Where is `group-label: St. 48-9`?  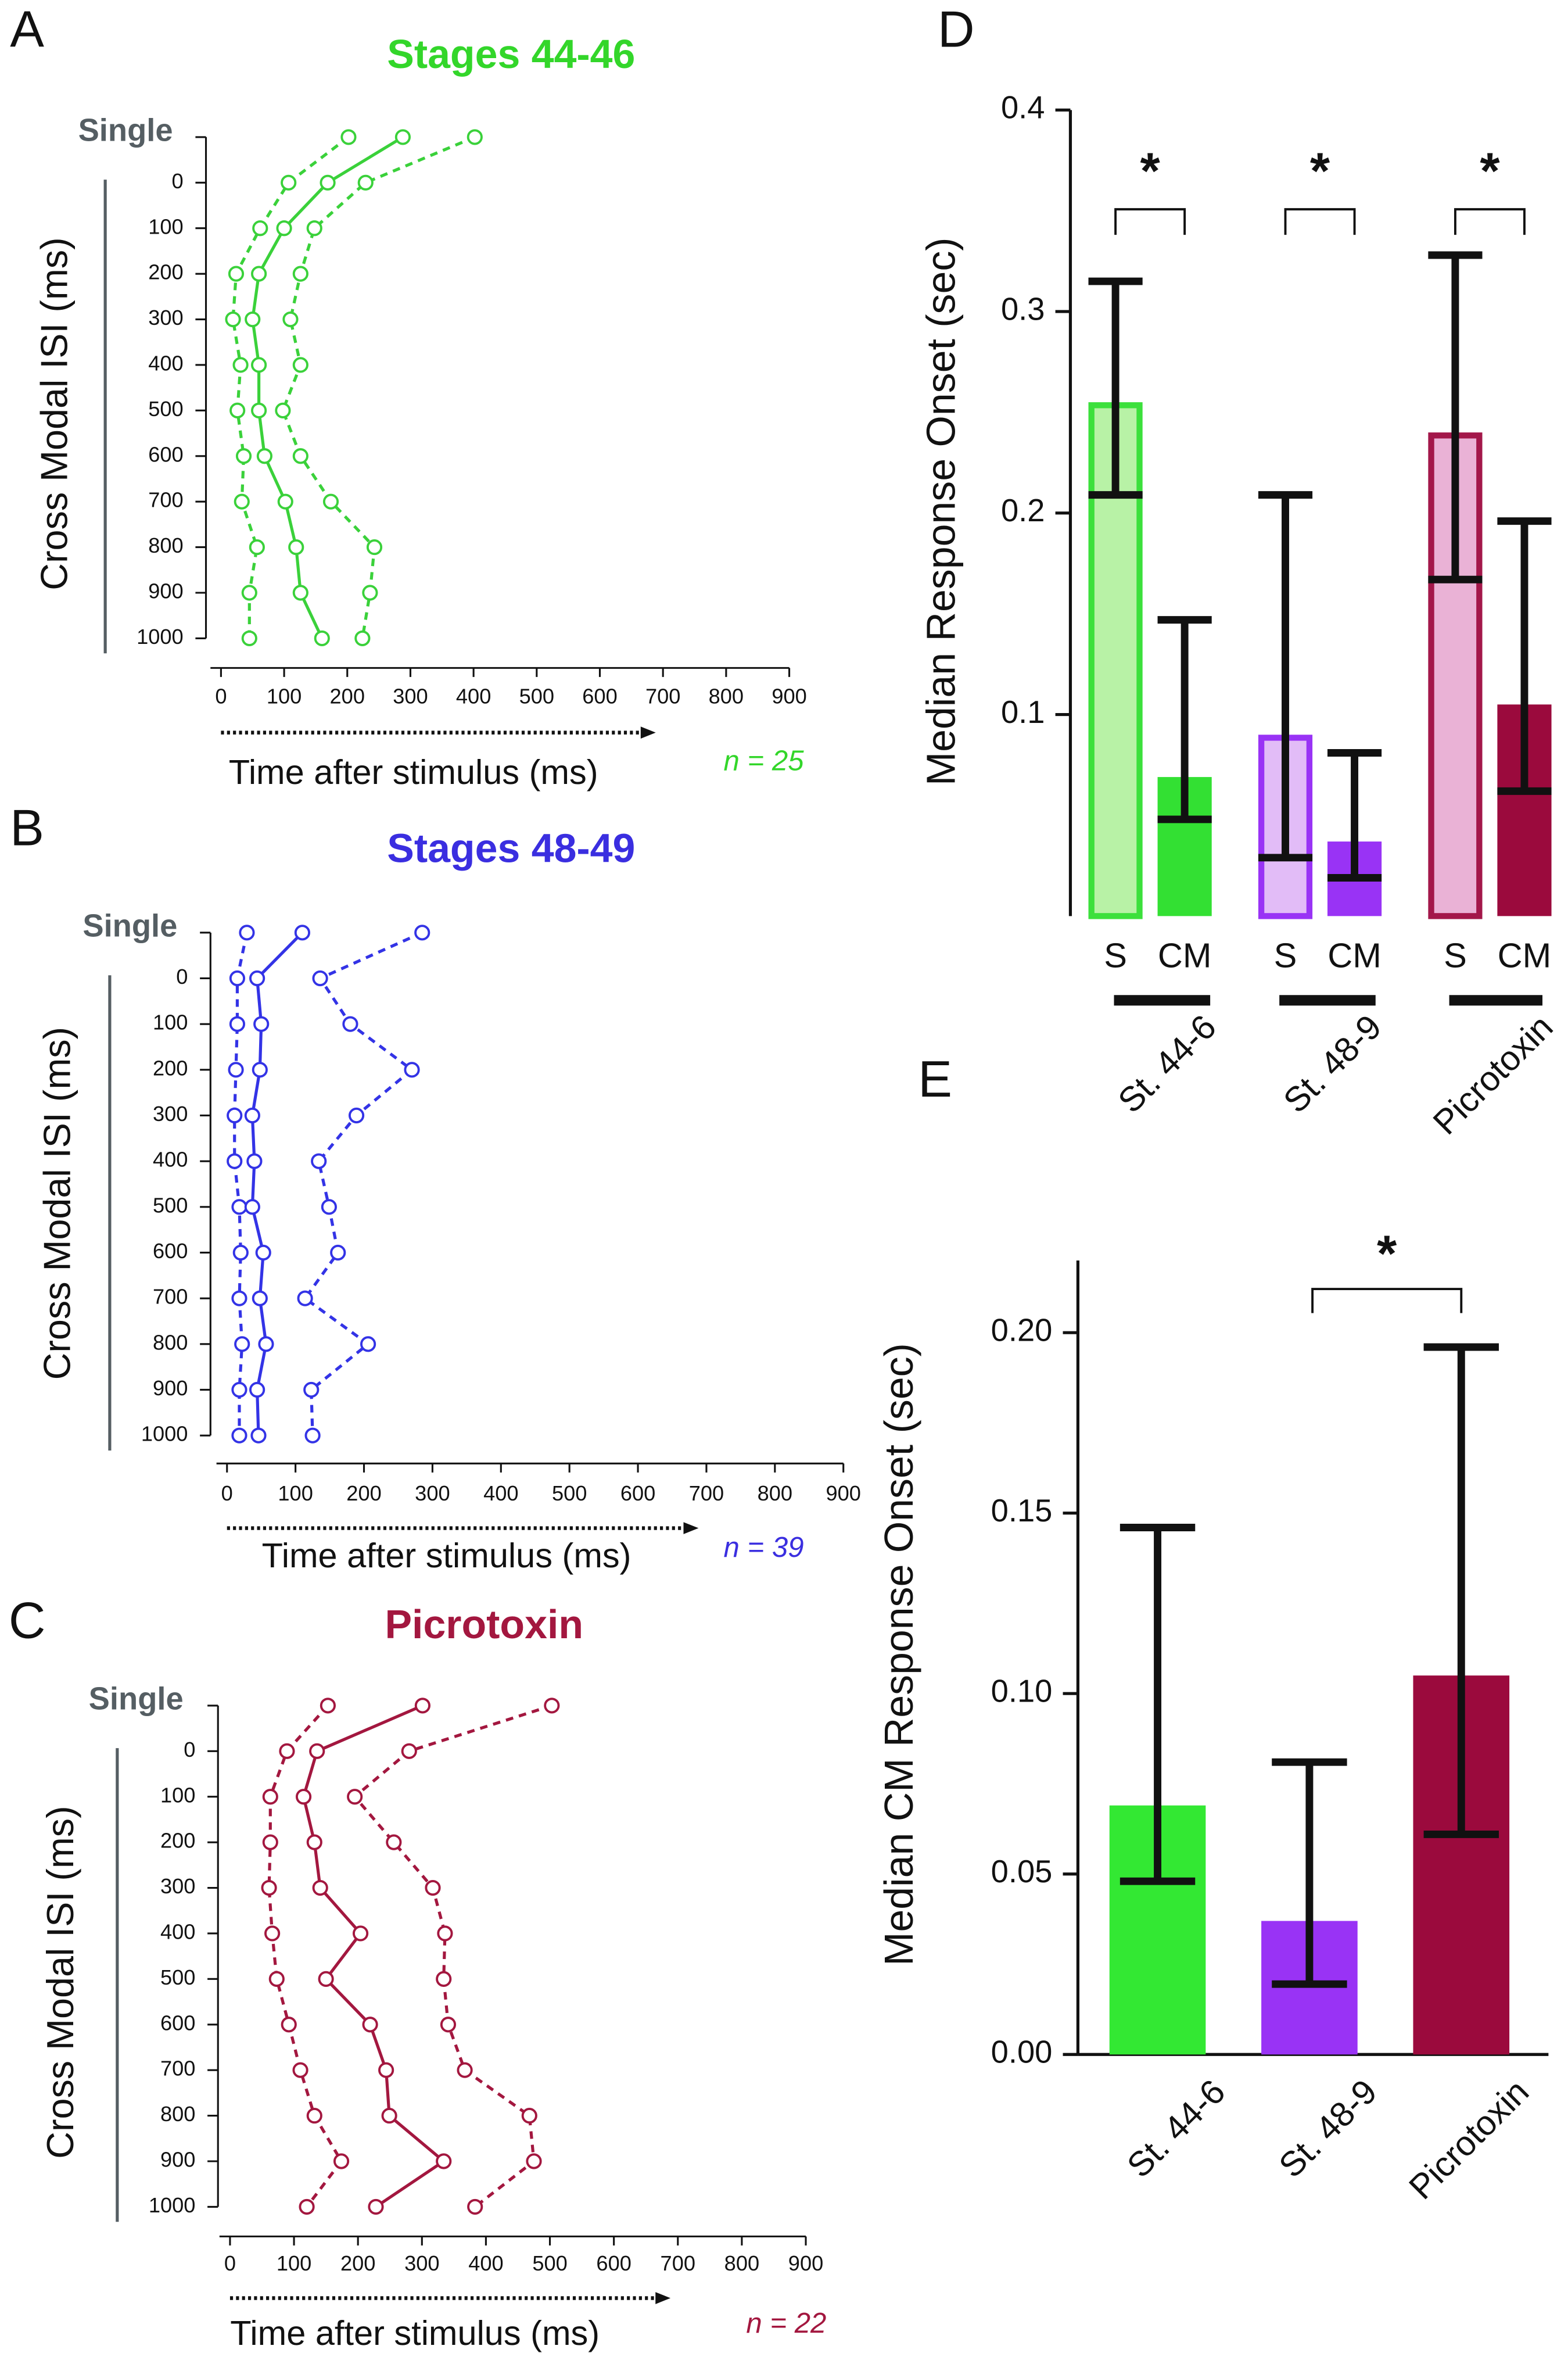 group-label: St. 48-9 is located at coordinates (1332, 1063).